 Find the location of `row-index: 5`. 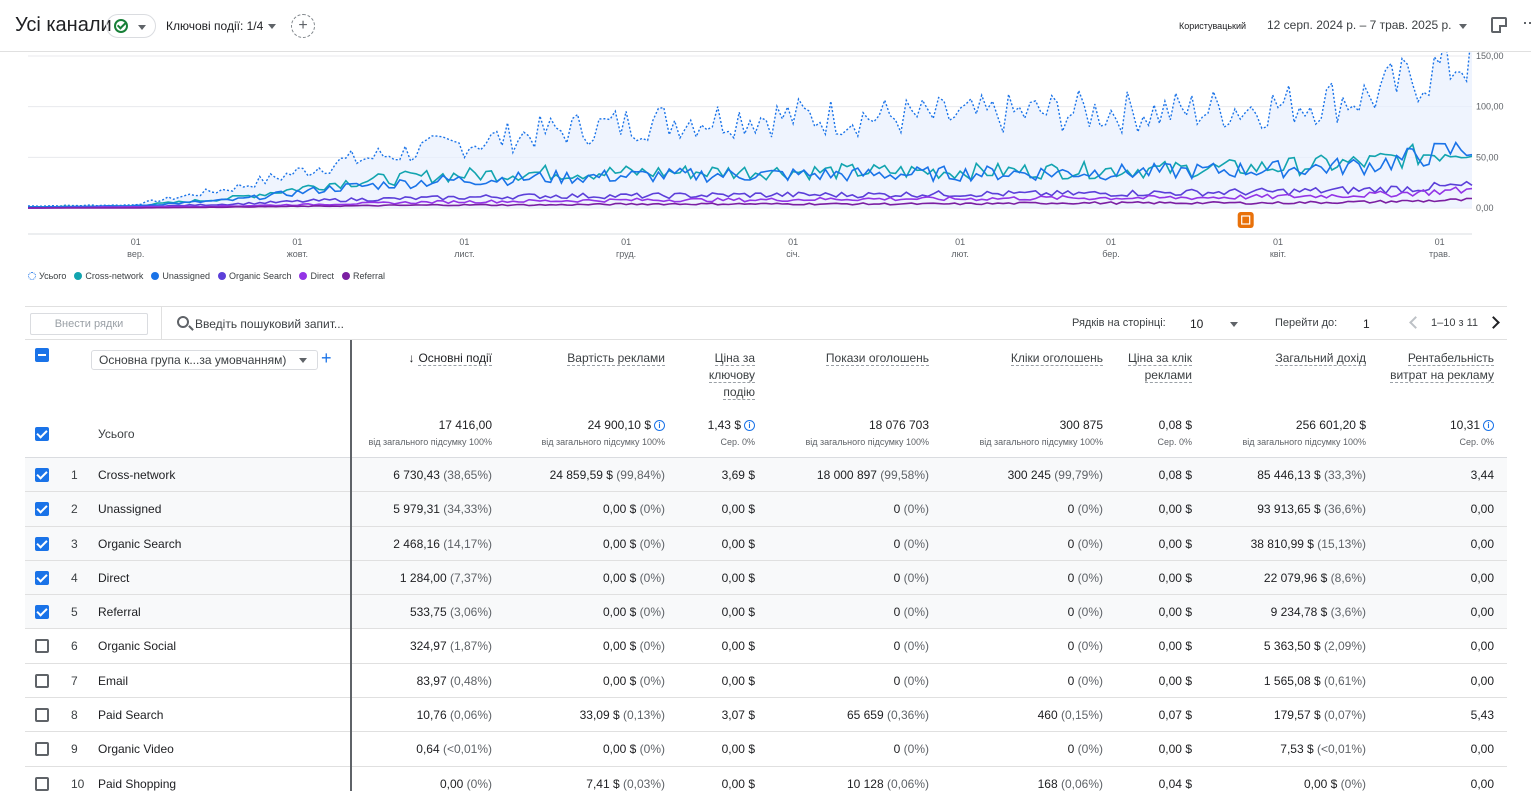

row-index: 5 is located at coordinates (74, 612).